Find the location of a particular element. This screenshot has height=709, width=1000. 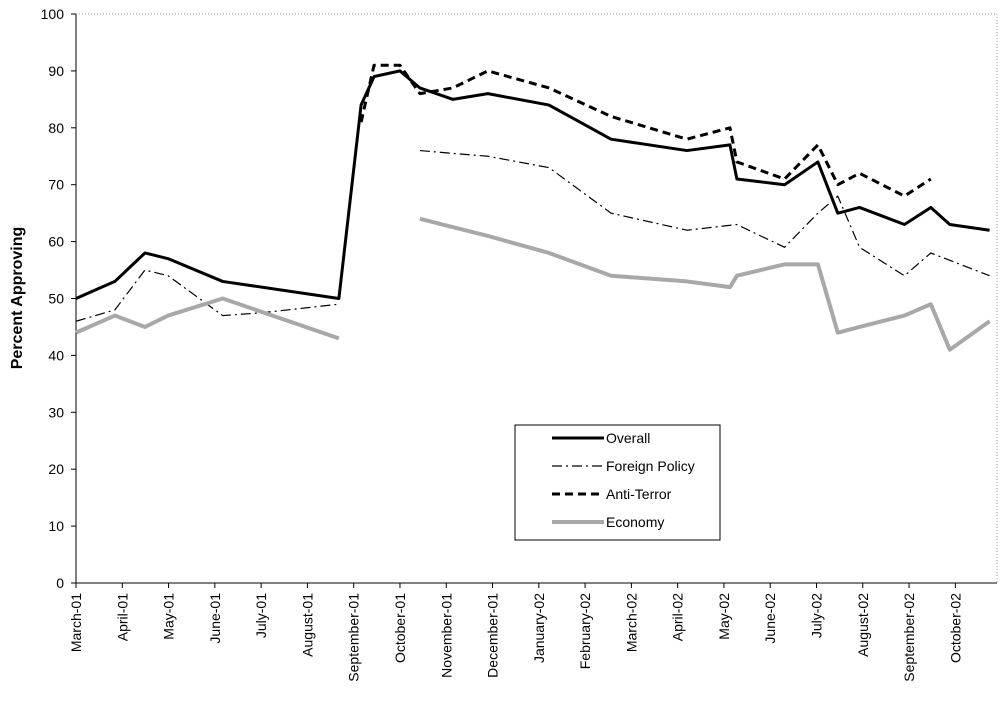

x-tick-label: November-01 is located at coordinates (446, 635).